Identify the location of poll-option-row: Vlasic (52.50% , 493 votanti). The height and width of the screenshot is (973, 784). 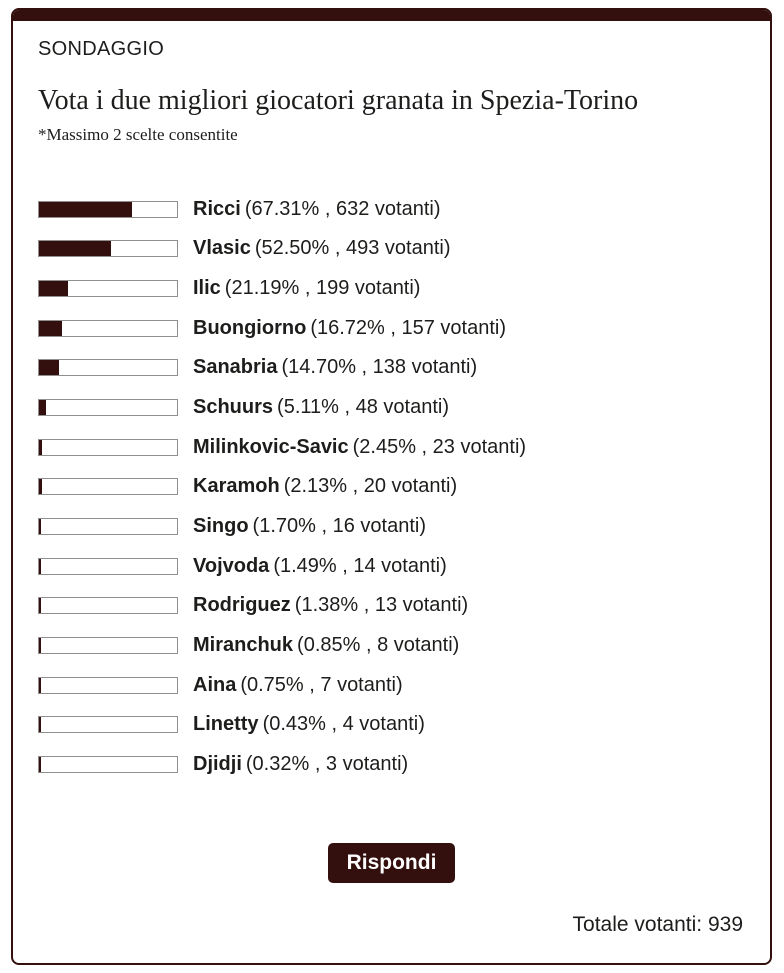
(391, 249).